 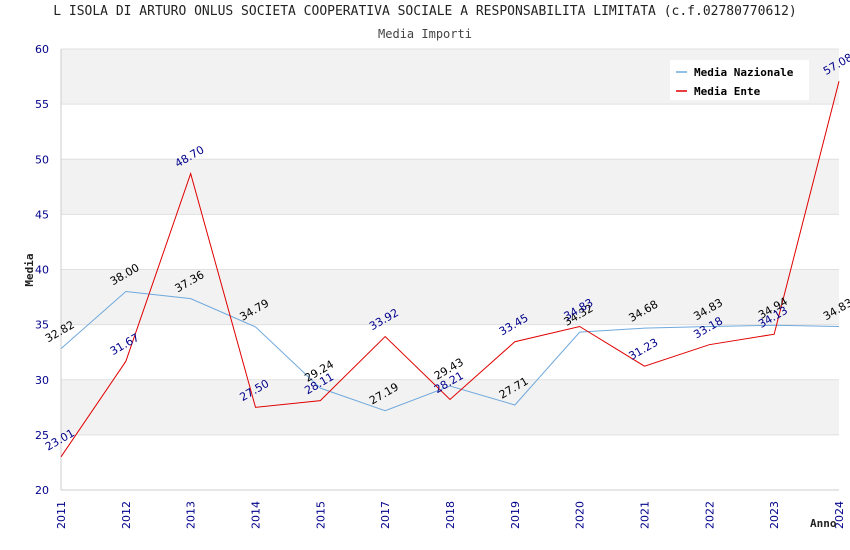 What do you see at coordinates (42, 380) in the screenshot?
I see `y-tick-label: 30` at bounding box center [42, 380].